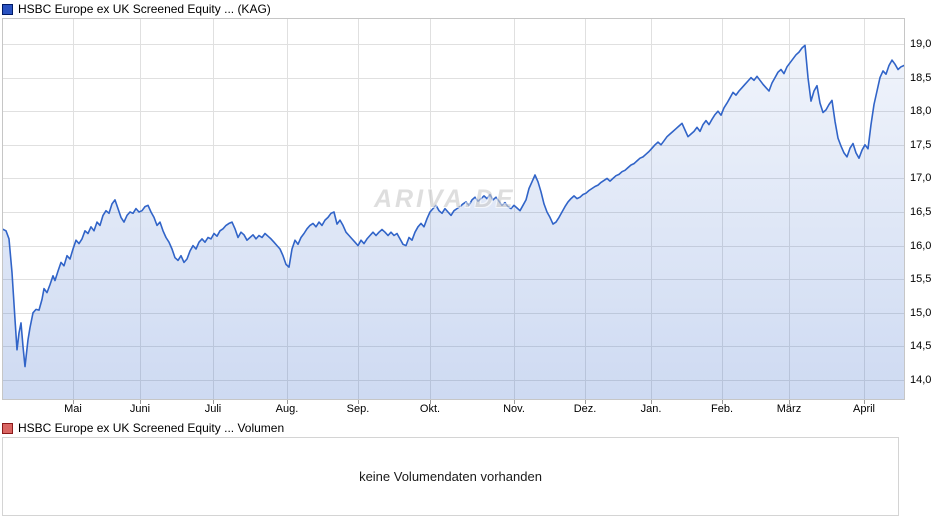 The height and width of the screenshot is (526, 940). I want to click on x-axis-label: April, so click(864, 409).